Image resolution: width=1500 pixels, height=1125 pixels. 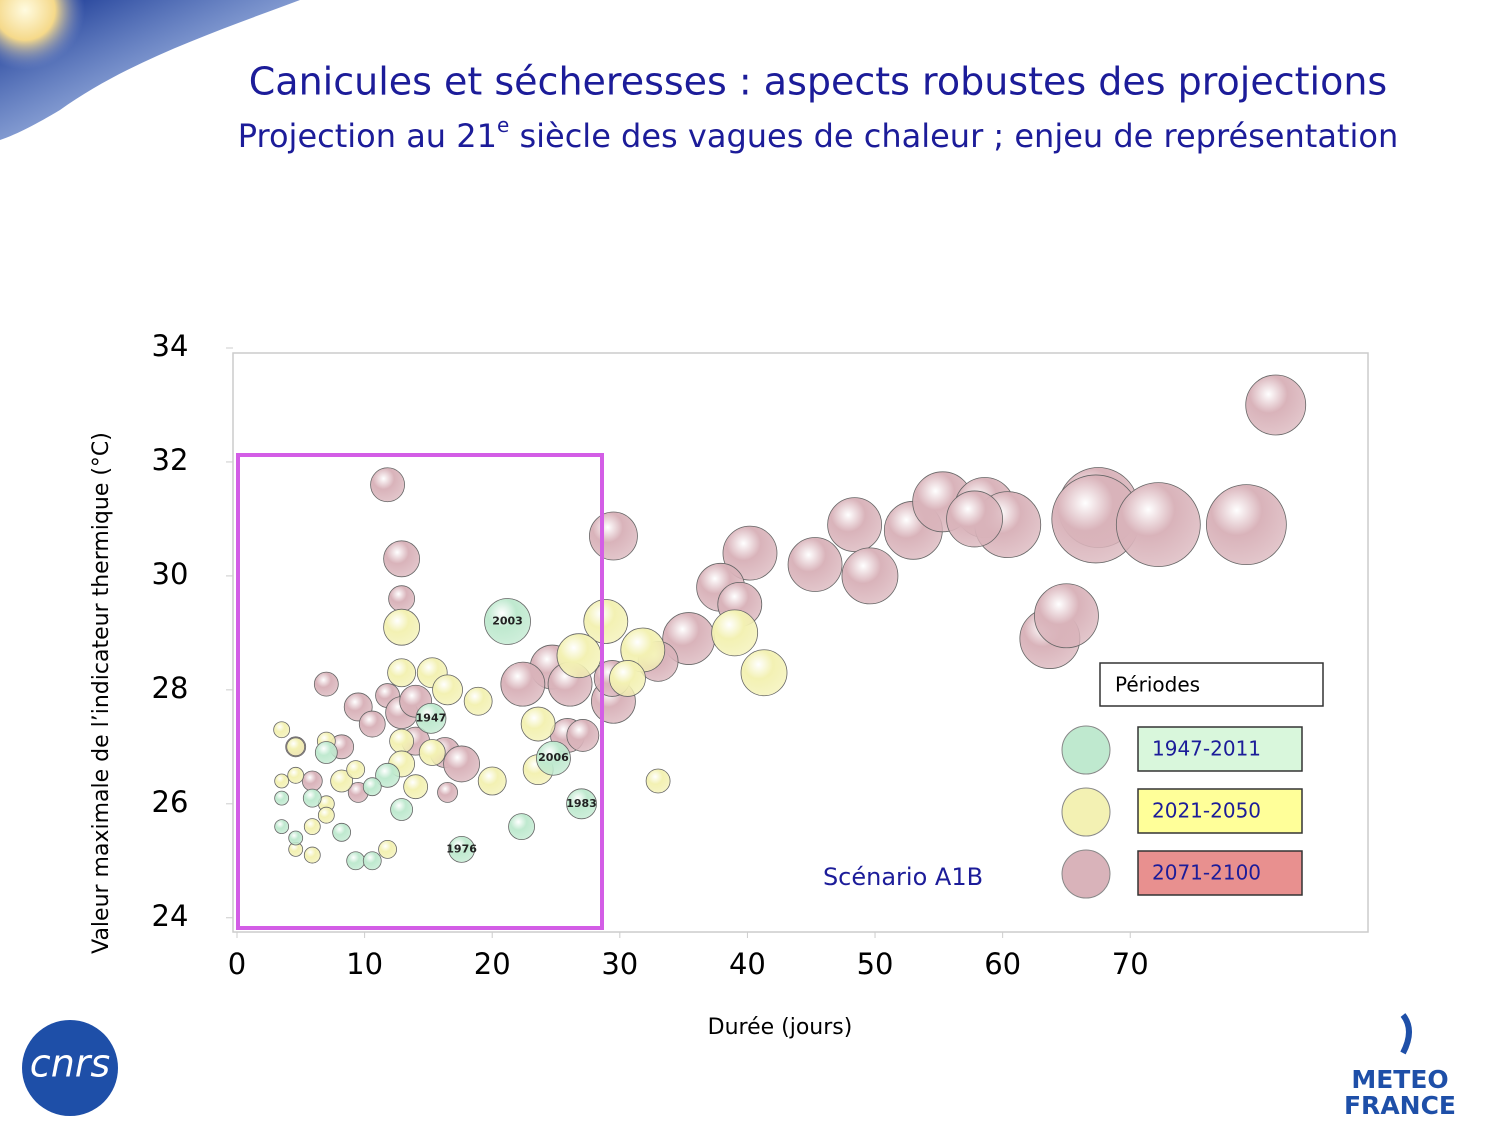 What do you see at coordinates (70, 1064) in the screenshot?
I see `cnrs-logo-text: cnrs` at bounding box center [70, 1064].